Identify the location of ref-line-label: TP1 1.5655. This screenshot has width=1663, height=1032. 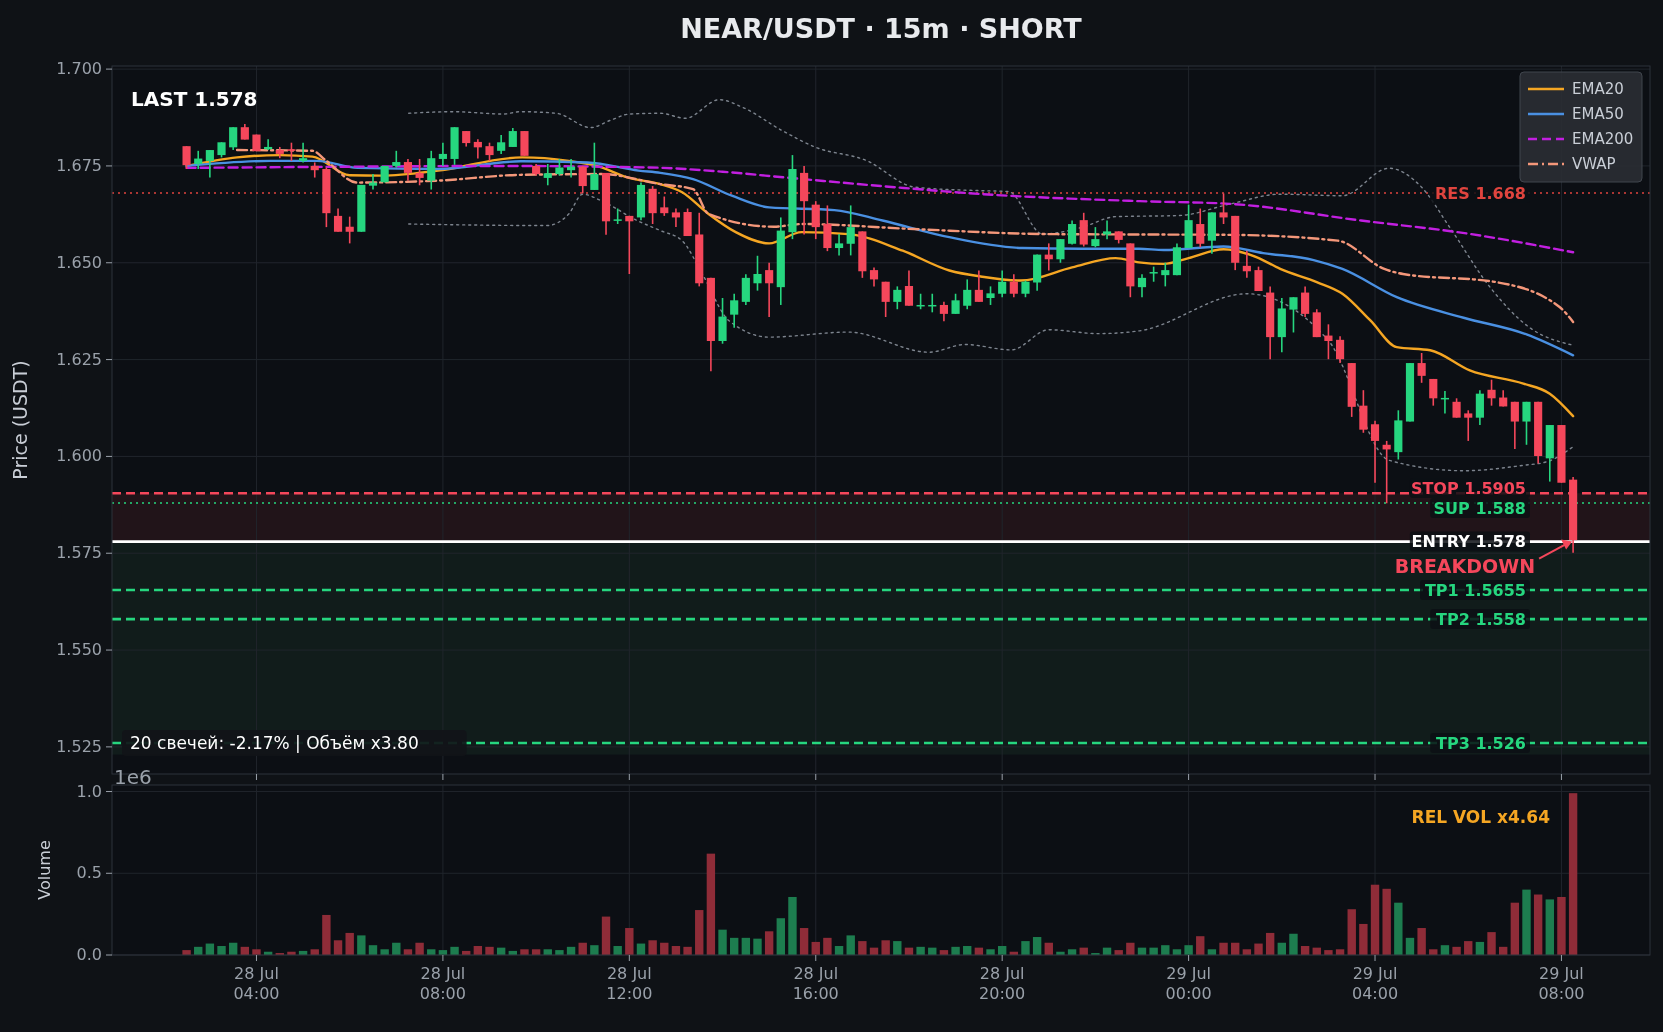
(1475, 590).